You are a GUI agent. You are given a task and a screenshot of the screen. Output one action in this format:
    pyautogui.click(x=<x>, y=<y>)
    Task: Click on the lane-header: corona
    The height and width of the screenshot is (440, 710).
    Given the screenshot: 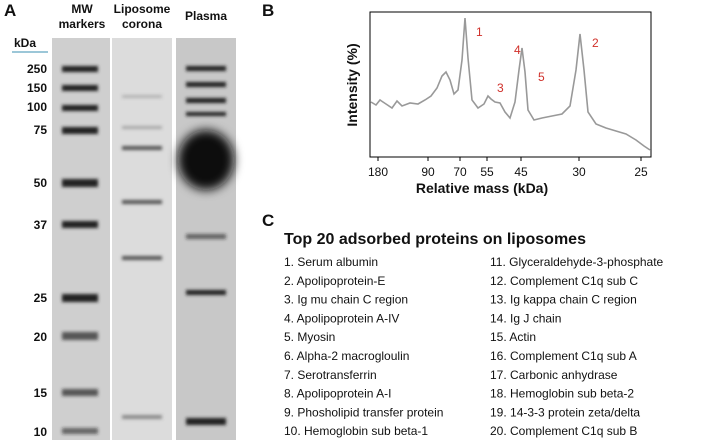 What is the action you would take?
    pyautogui.click(x=142, y=24)
    